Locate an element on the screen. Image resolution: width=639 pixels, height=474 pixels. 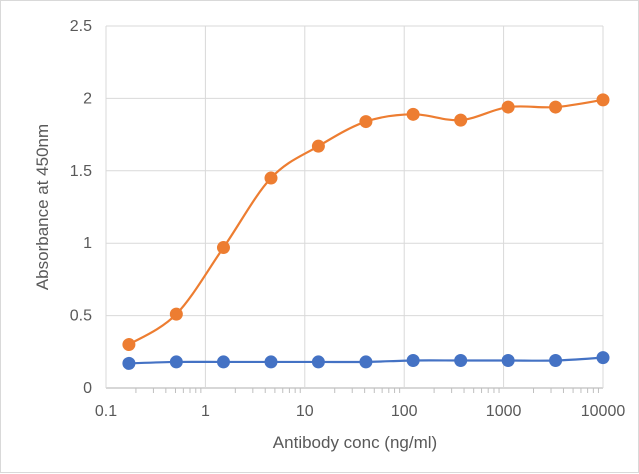
y-axis-title: Absorbance at 450nm is located at coordinates (42, 207).